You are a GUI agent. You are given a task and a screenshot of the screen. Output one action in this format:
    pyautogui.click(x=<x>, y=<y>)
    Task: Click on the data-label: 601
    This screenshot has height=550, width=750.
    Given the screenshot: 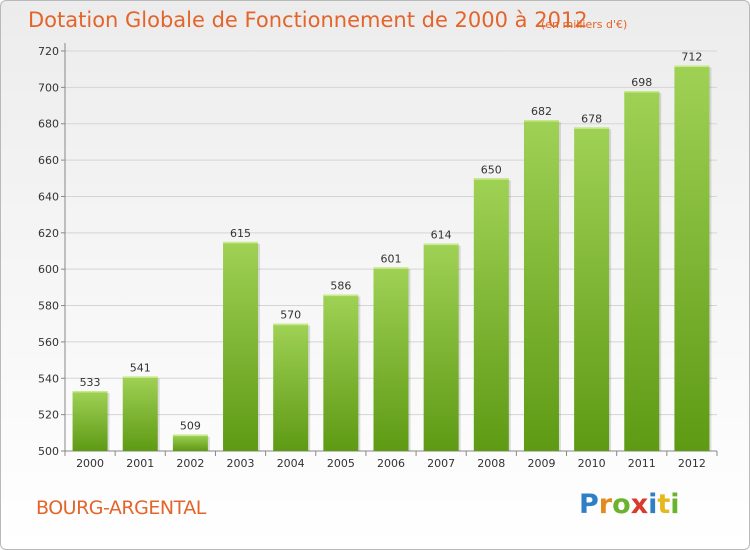 What is the action you would take?
    pyautogui.click(x=391, y=258)
    